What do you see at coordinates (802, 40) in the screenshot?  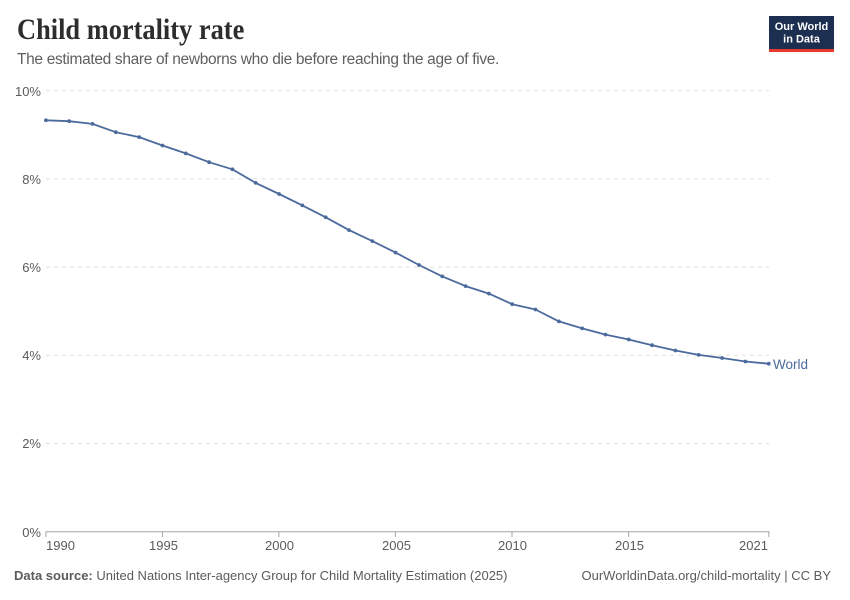 I see `svg-text: in Data` at bounding box center [802, 40].